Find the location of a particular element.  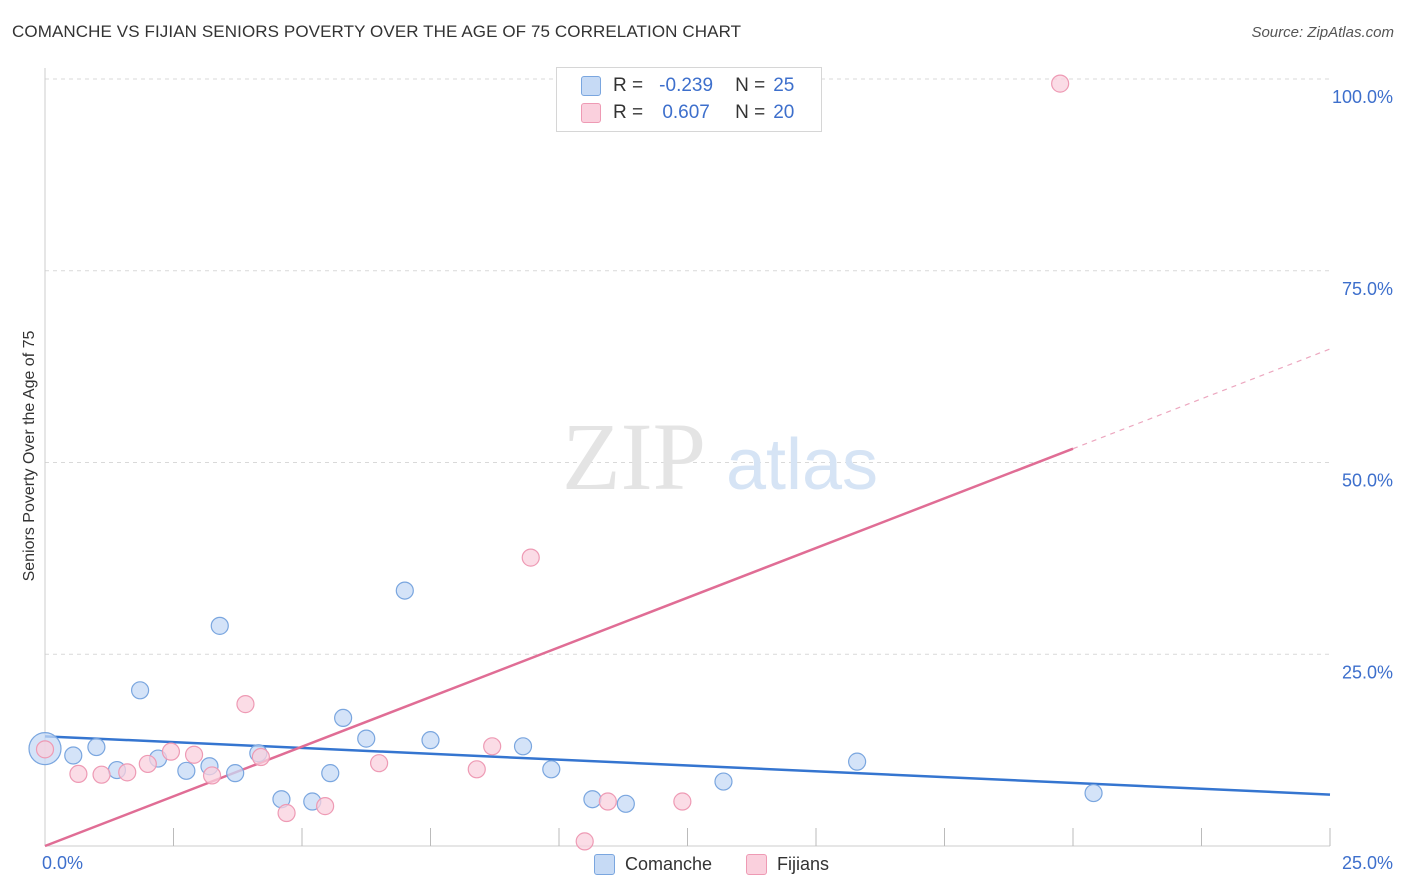

y-tick-label: 25.0% is located at coordinates (1367, 672).